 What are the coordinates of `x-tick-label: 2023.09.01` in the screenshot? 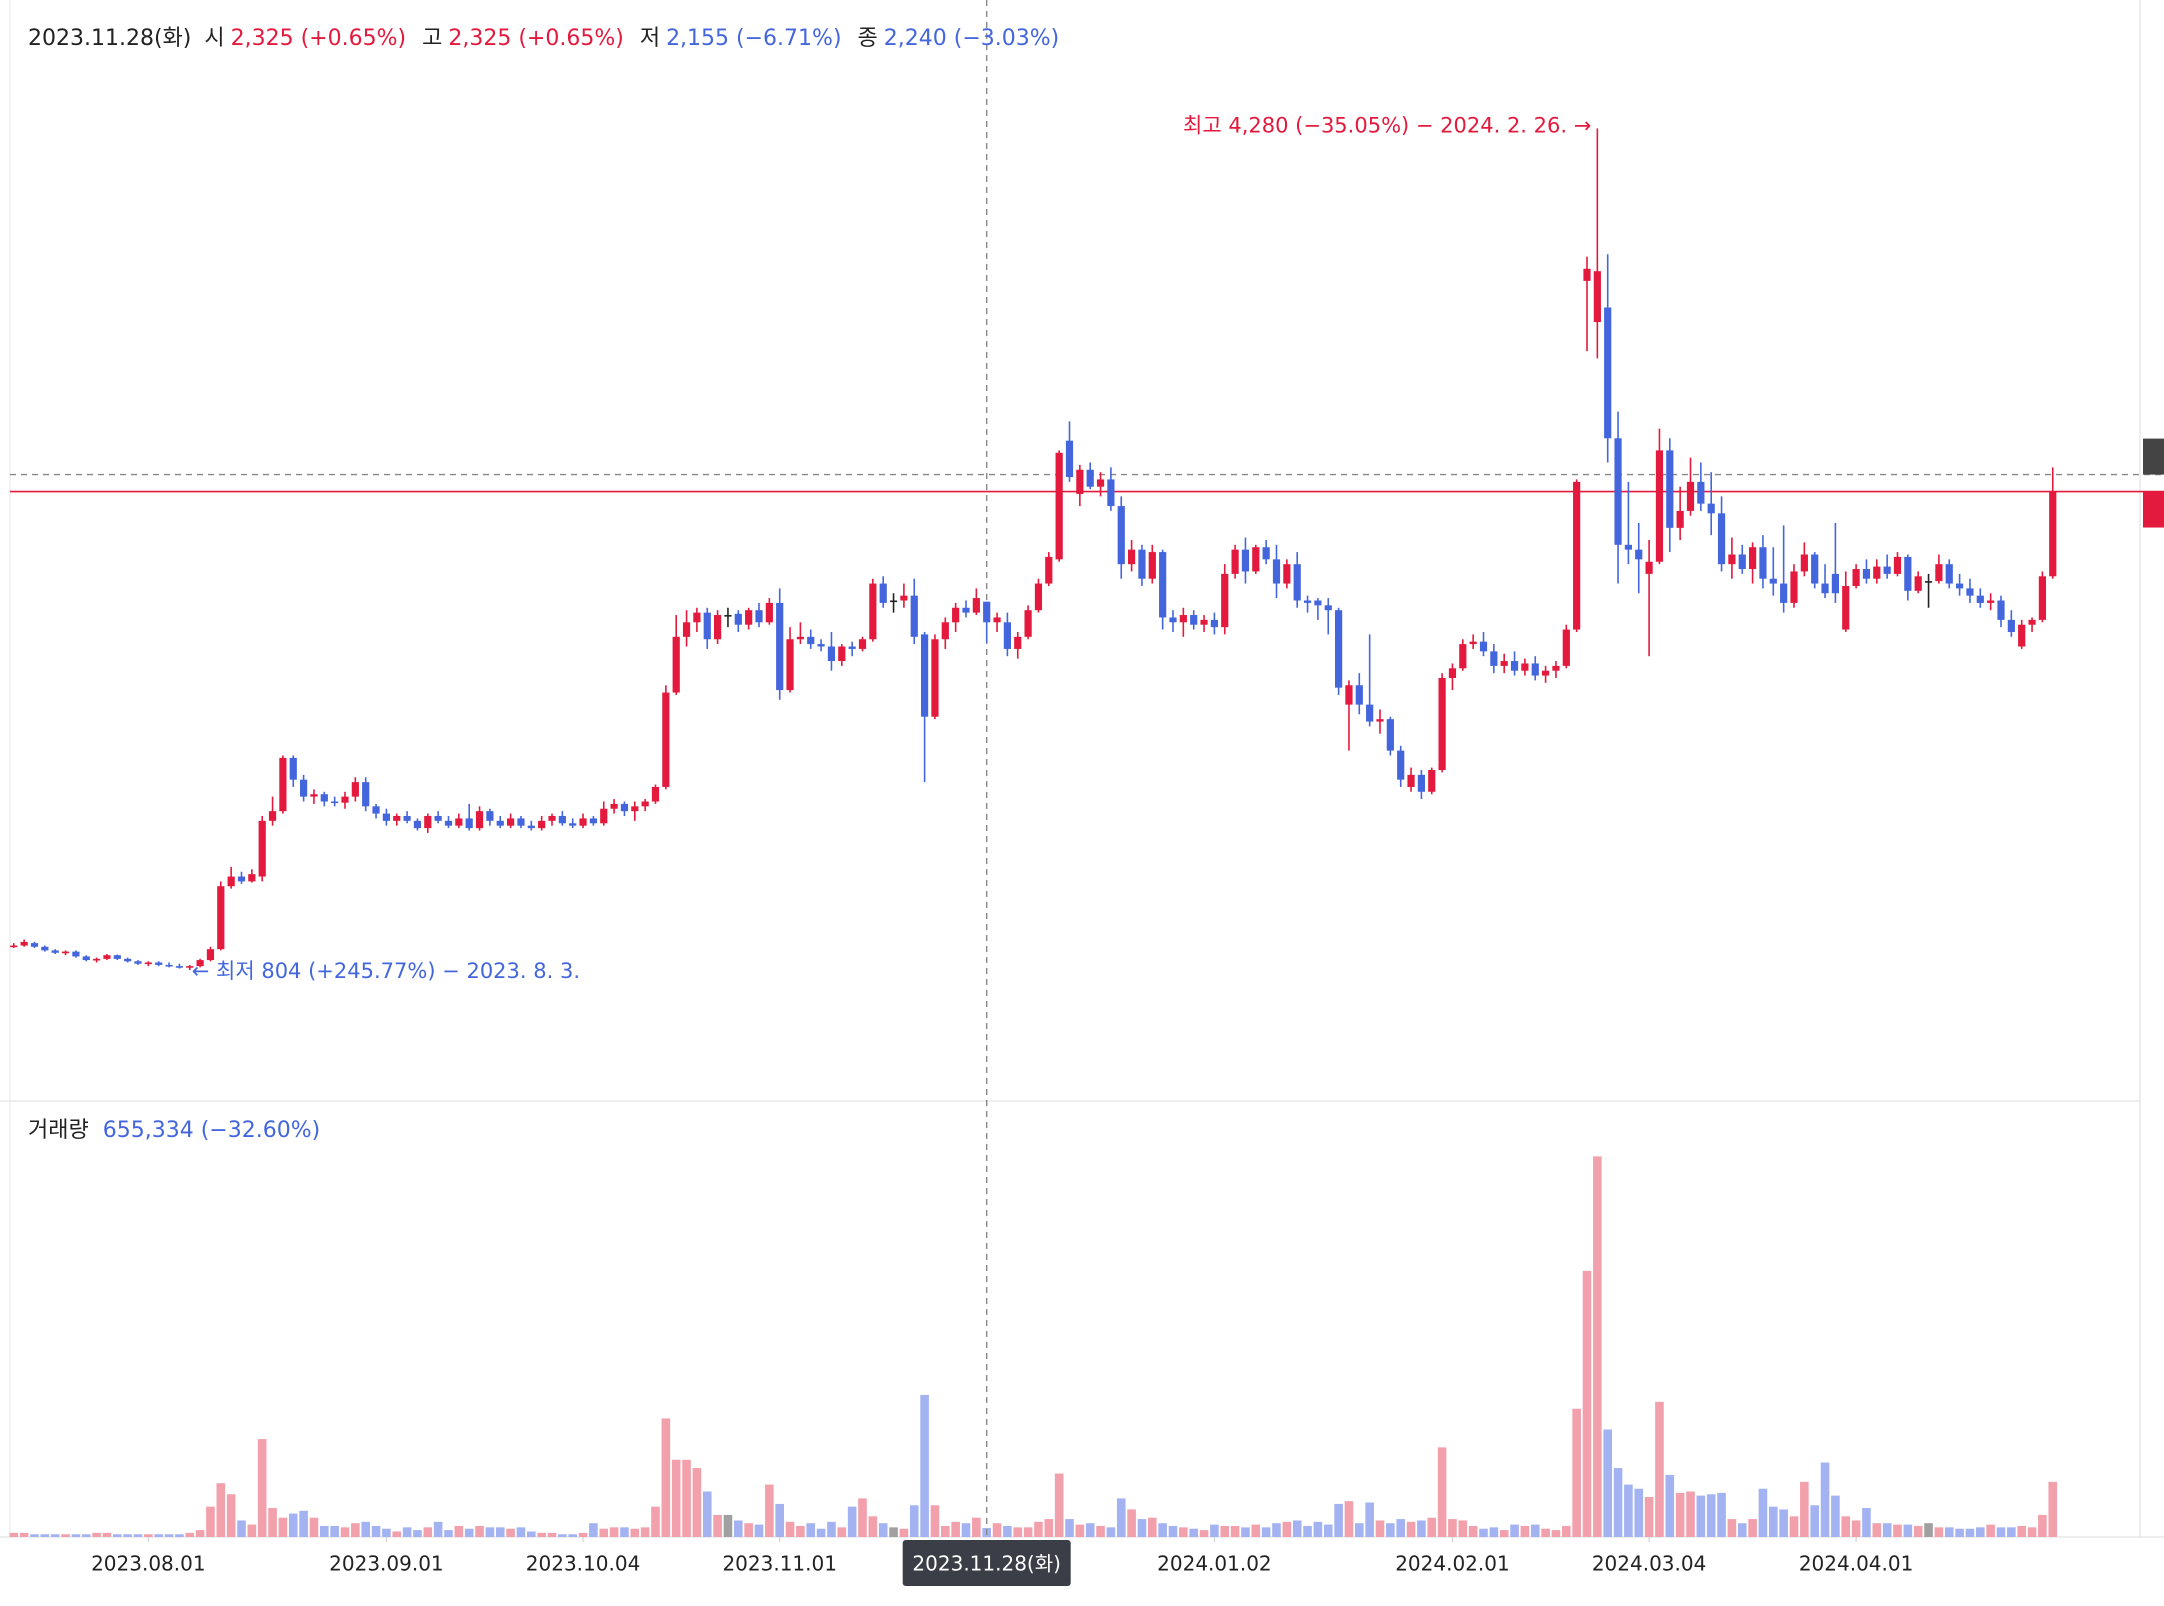 It's located at (386, 1564).